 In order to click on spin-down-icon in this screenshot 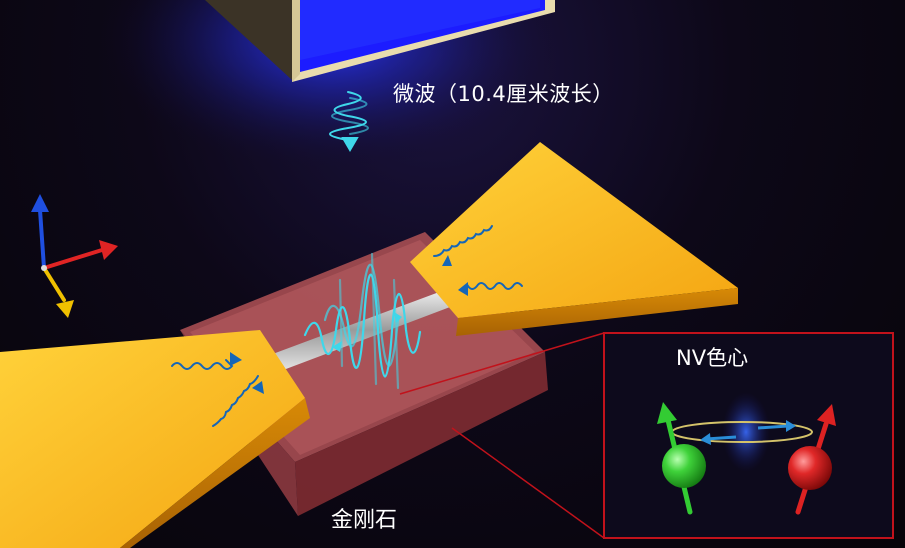, I will do `click(812, 459)`.